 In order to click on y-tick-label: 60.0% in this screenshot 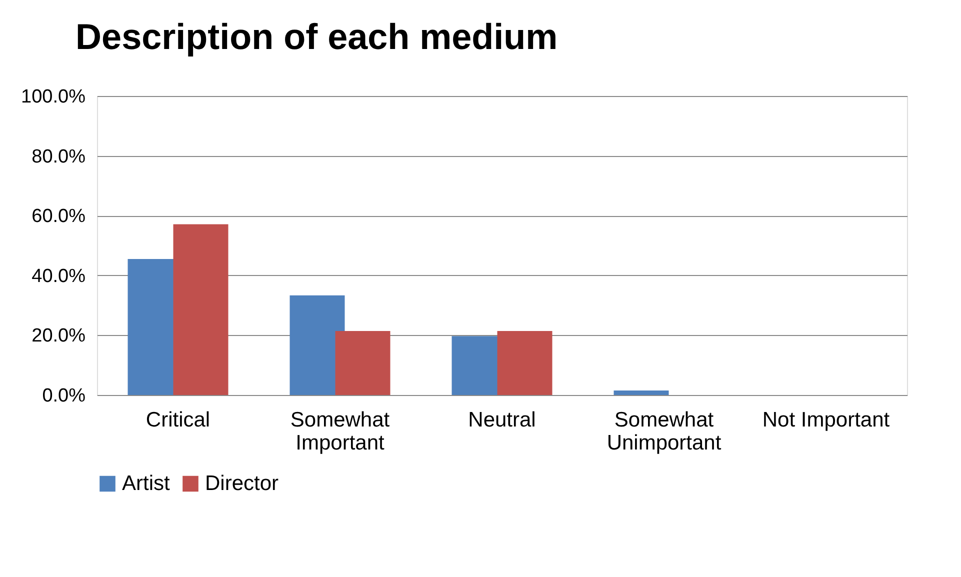, I will do `click(59, 217)`.